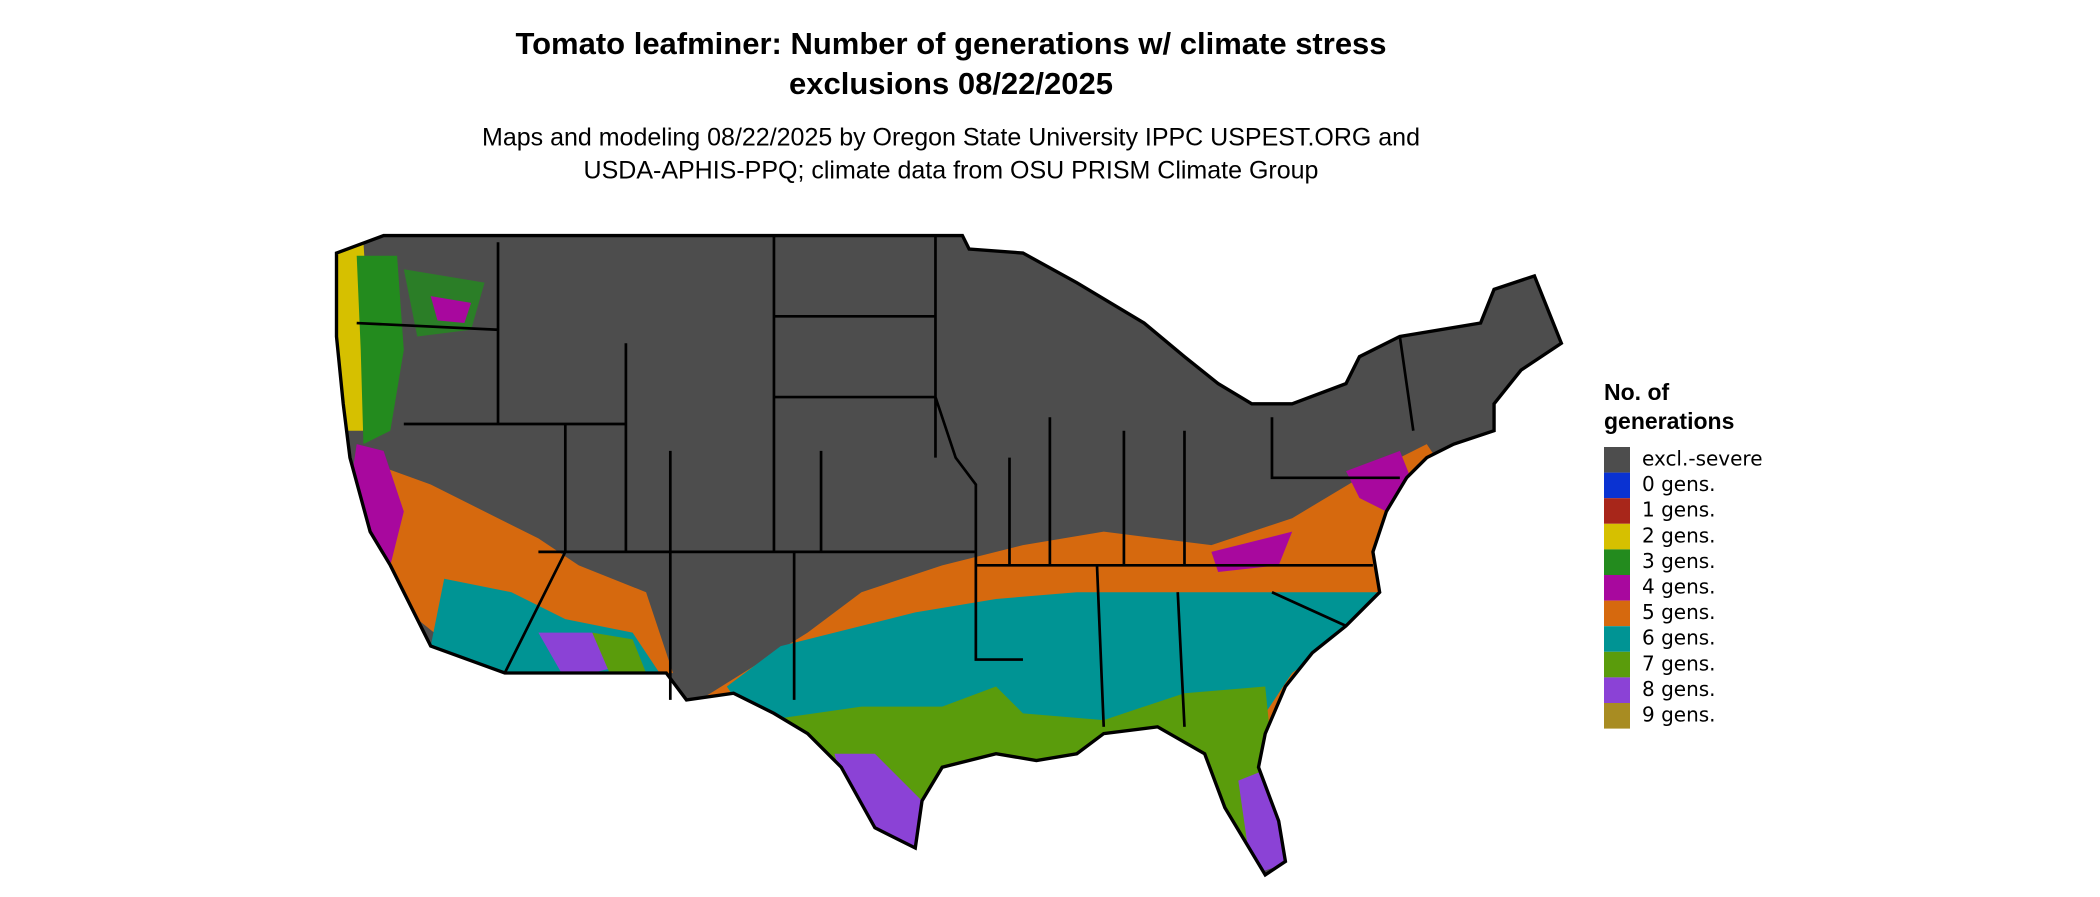 The height and width of the screenshot is (897, 2100). Describe the element at coordinates (1679, 484) in the screenshot. I see `legend-label: 0 gens.` at that location.